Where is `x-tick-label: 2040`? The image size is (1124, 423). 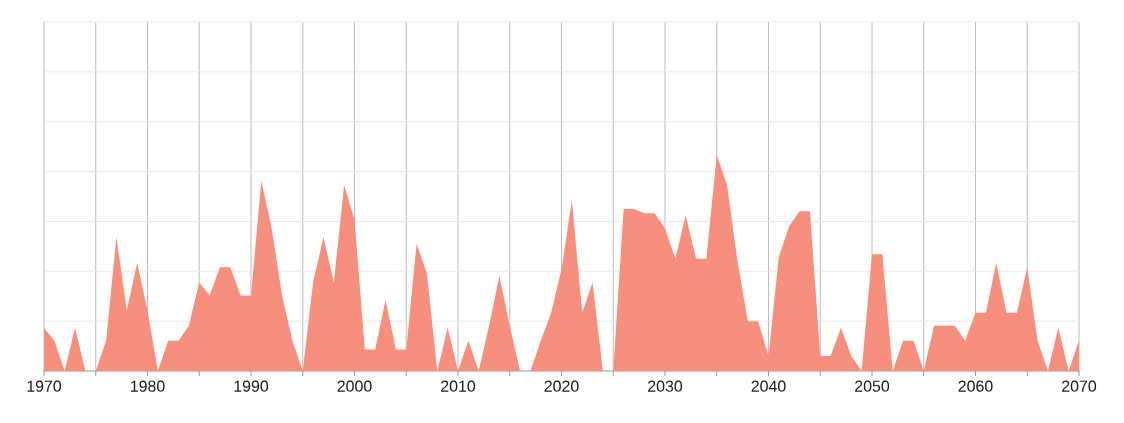
x-tick-label: 2040 is located at coordinates (768, 386).